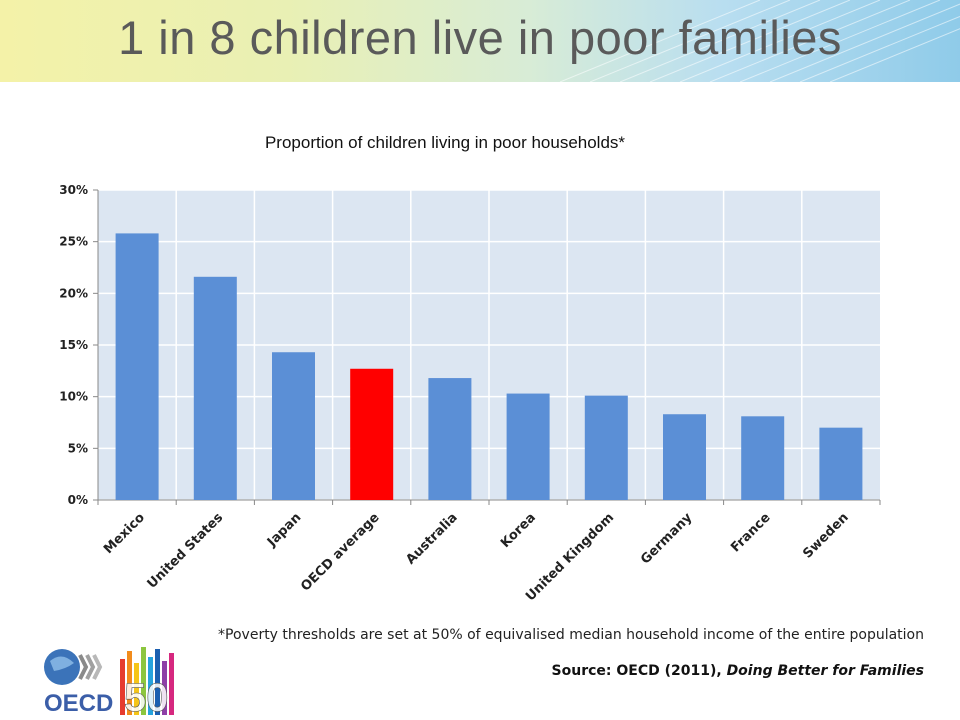 This screenshot has width=960, height=720. What do you see at coordinates (284, 530) in the screenshot?
I see `x-tick-label: Japan` at bounding box center [284, 530].